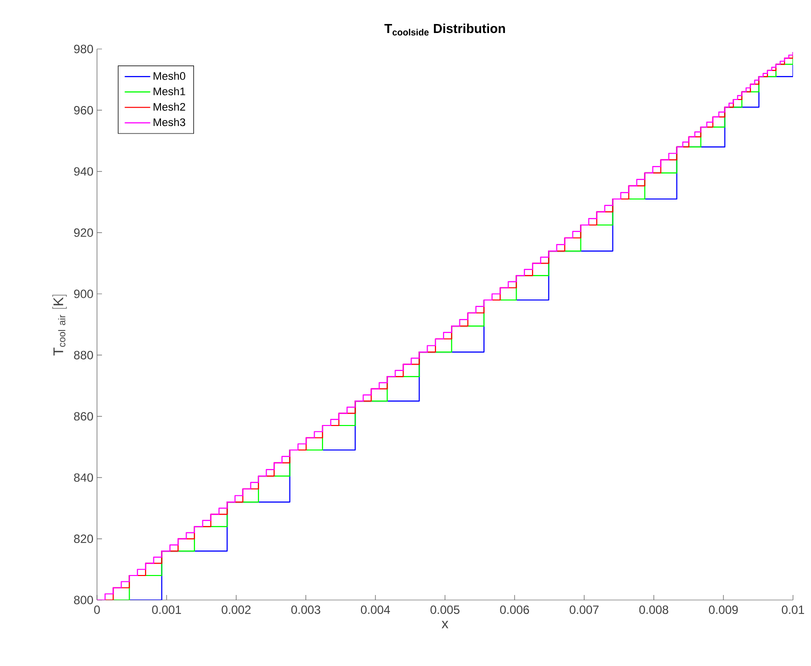 The image size is (811, 666). Describe the element at coordinates (170, 122) in the screenshot. I see `legend-label: Mesh3` at that location.